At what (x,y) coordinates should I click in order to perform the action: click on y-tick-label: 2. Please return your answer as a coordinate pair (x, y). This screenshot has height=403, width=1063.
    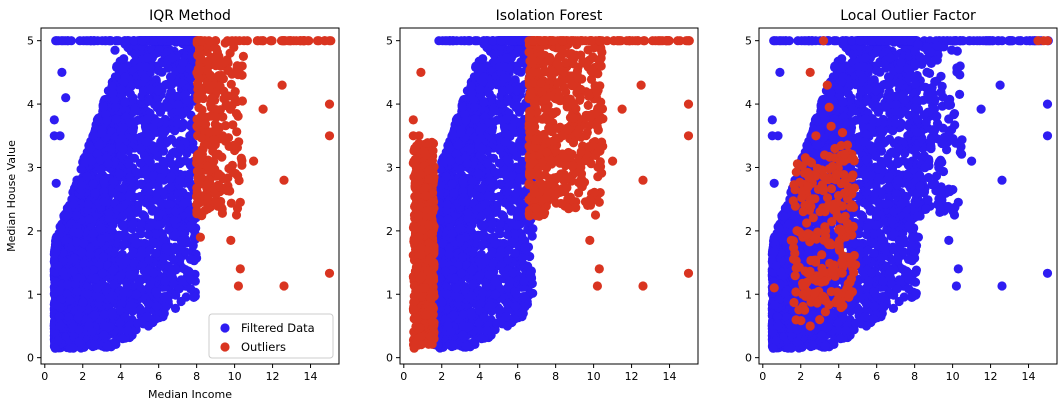
    Looking at the image, I should click on (30, 231).